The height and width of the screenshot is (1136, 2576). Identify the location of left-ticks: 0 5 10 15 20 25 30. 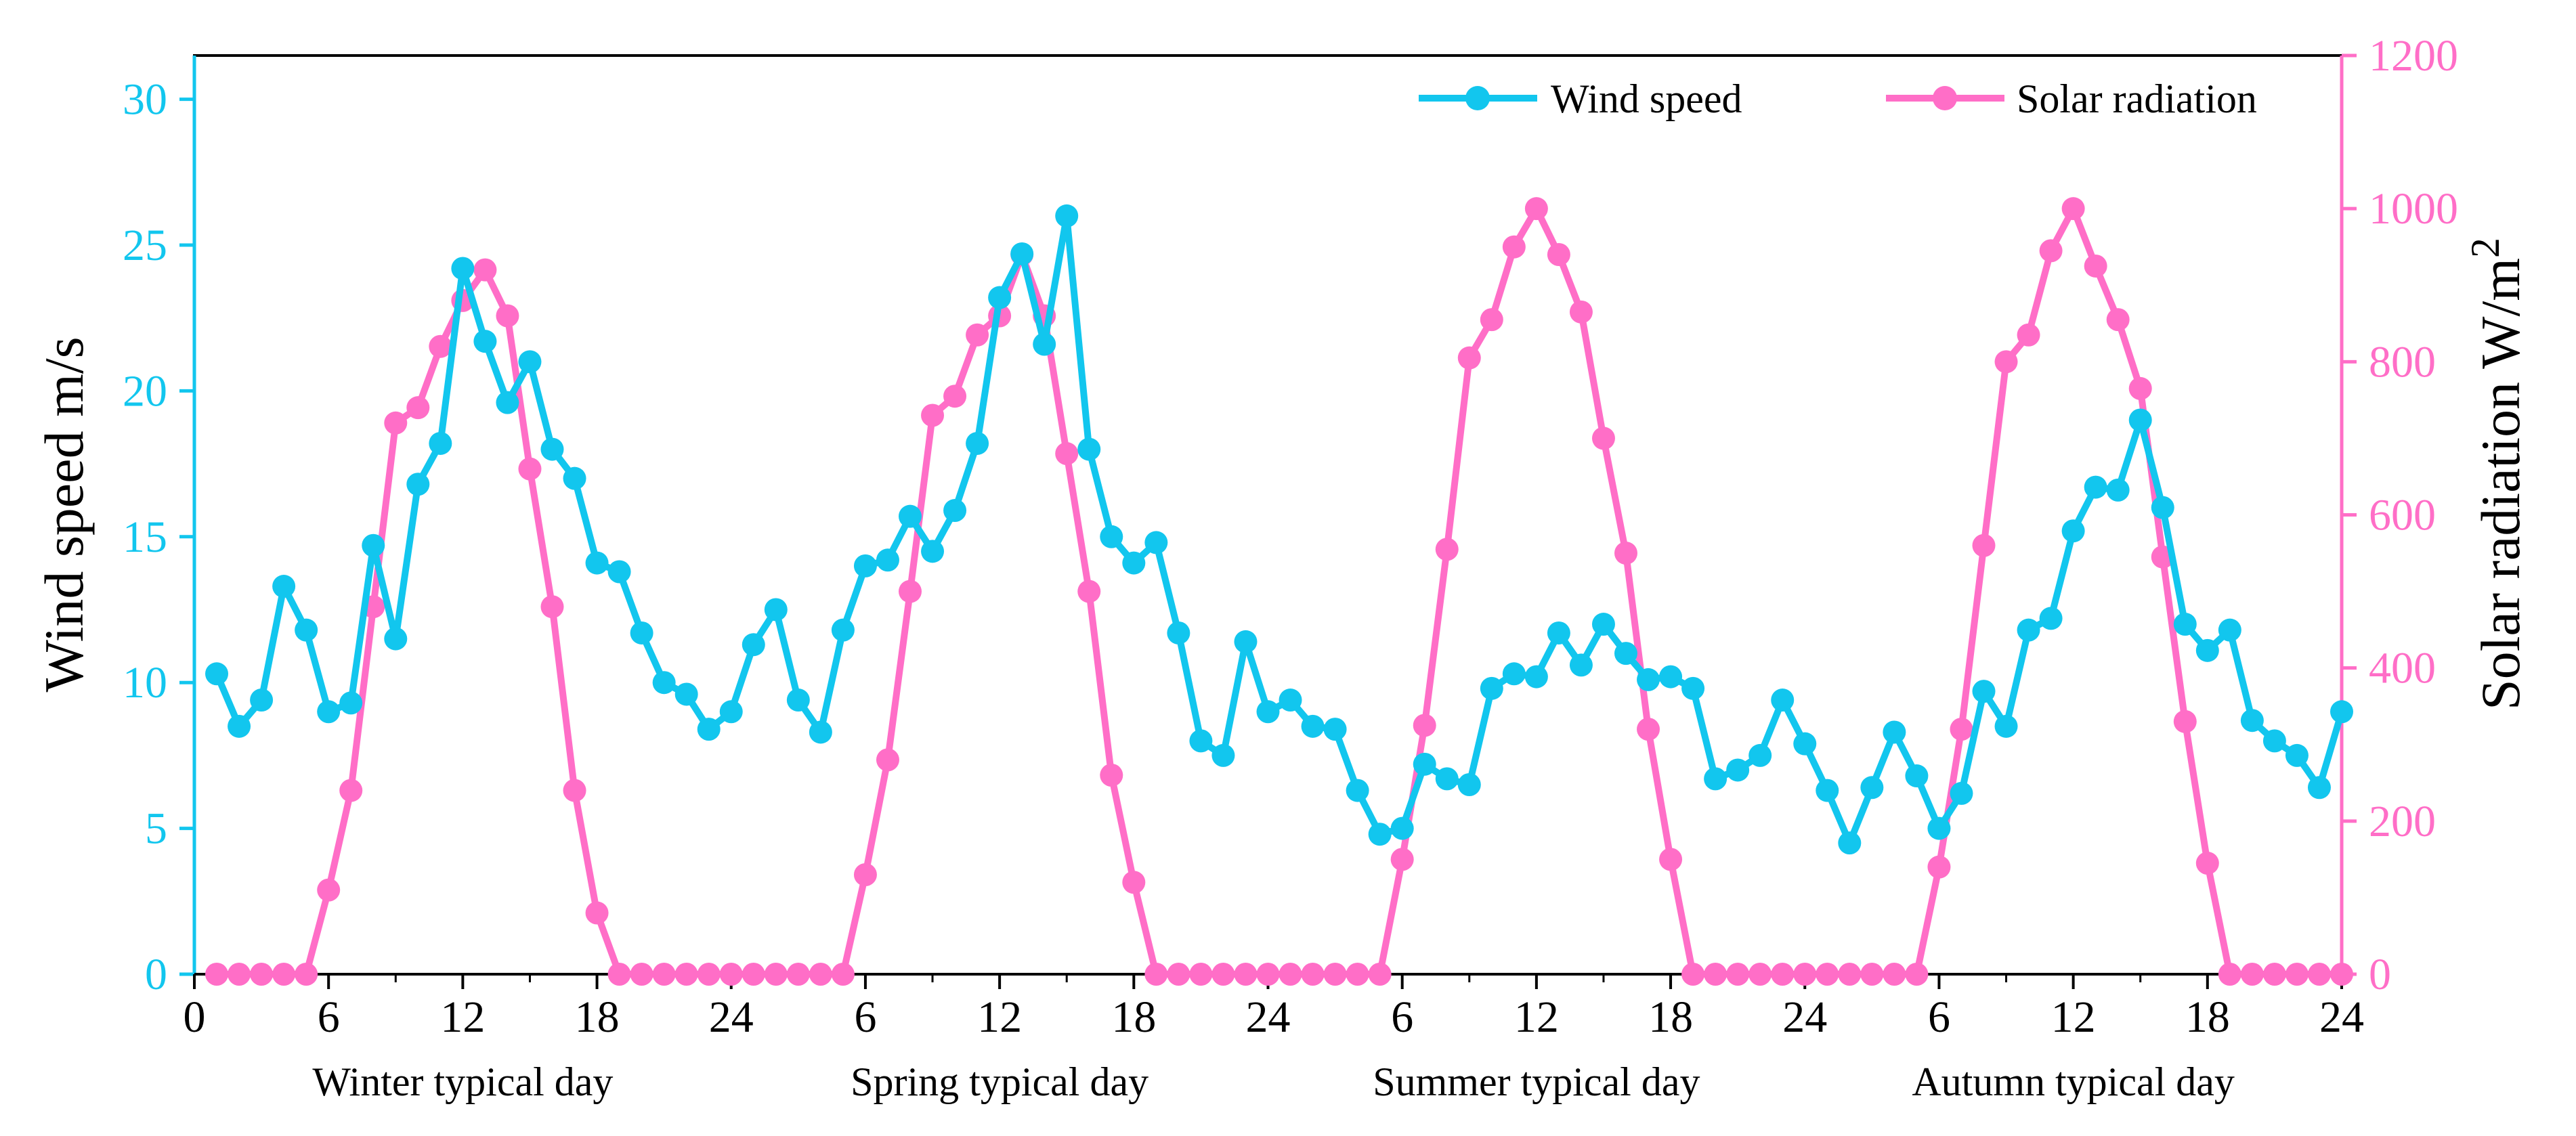
(158, 537).